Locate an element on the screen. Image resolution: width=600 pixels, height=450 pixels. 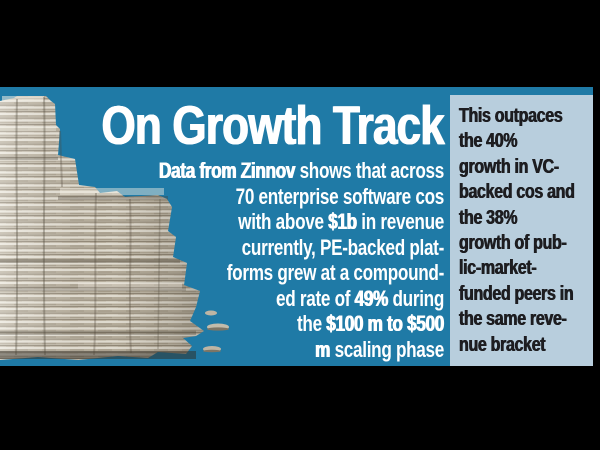
body-text-line: the $100 m to $500 is located at coordinates (271, 324).